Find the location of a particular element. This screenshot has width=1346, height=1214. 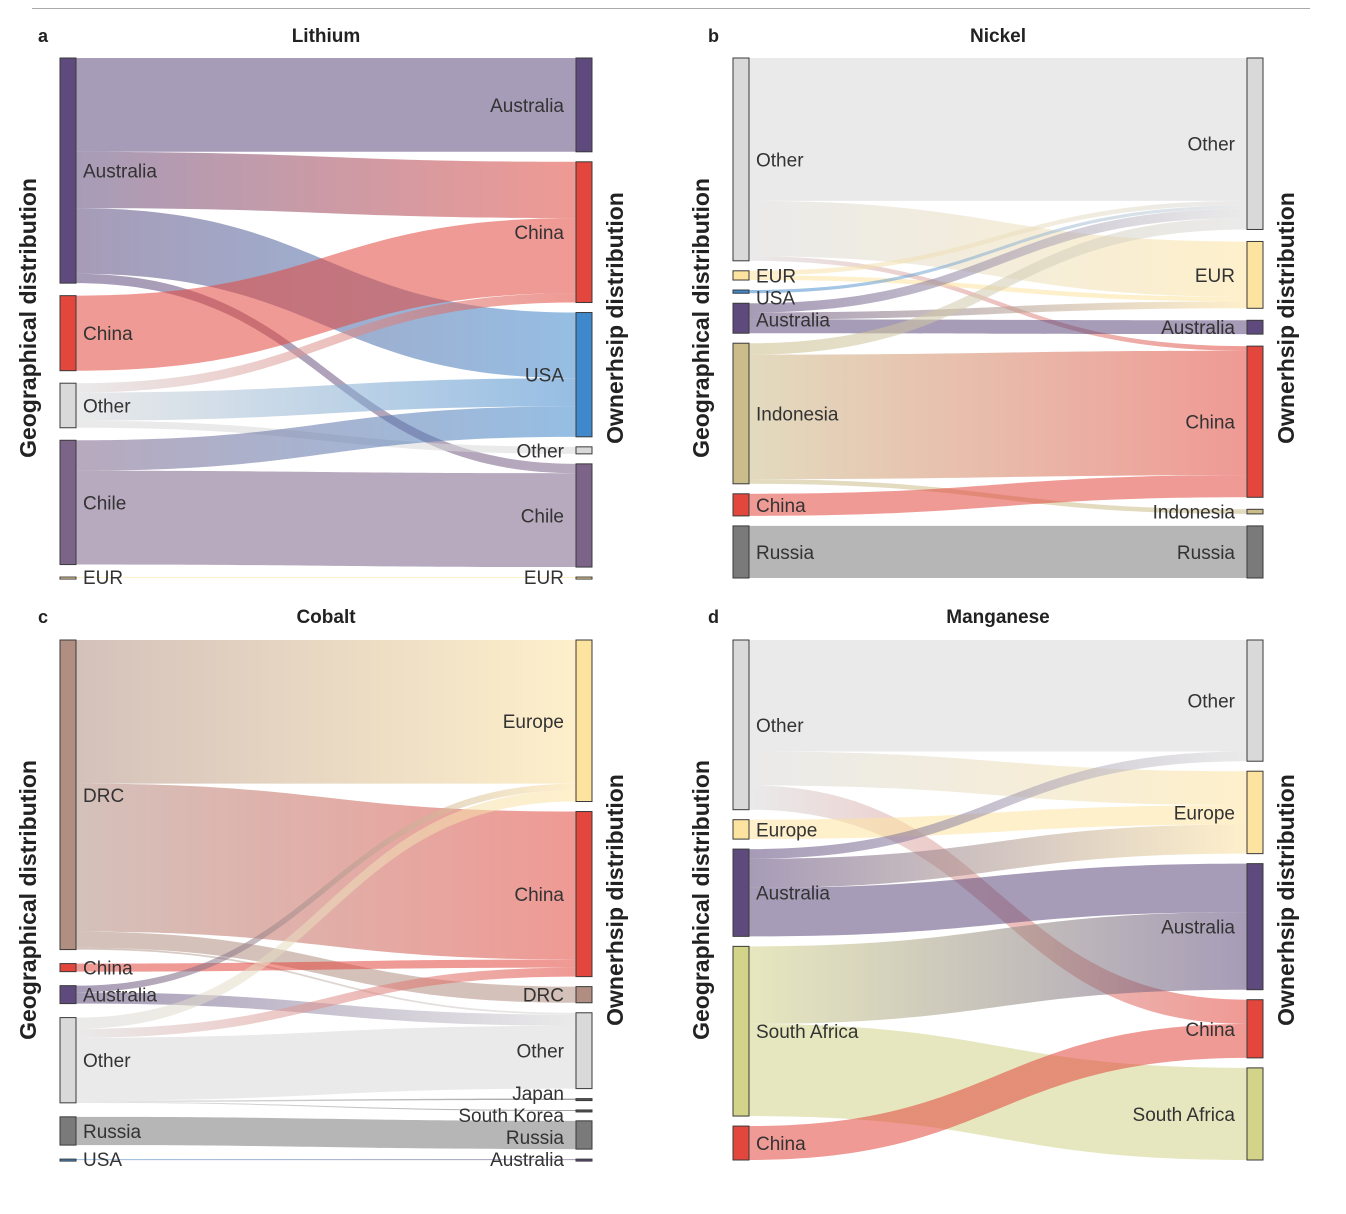

top-rule is located at coordinates (671, 8).